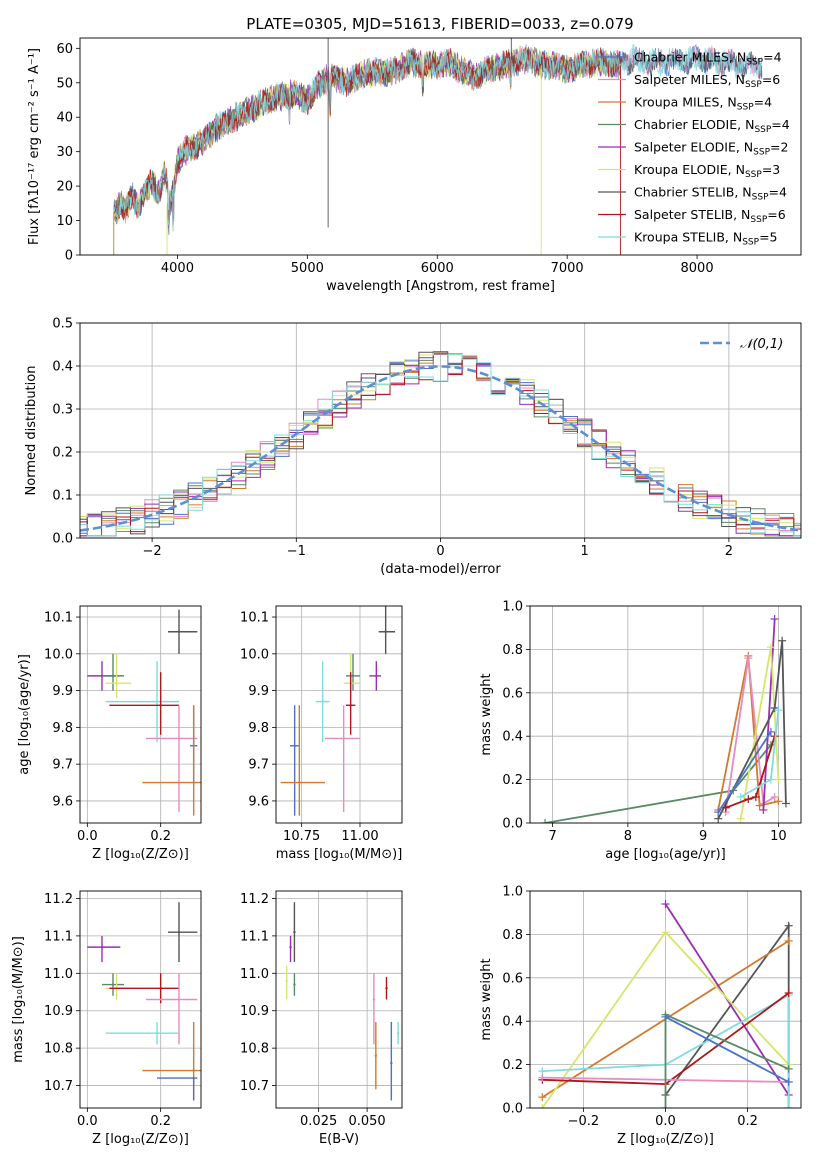 Image resolution: width=819 pixels, height=1170 pixels. I want to click on legend-label: Chabrier ELODIE, NSSP=4, so click(712, 126).